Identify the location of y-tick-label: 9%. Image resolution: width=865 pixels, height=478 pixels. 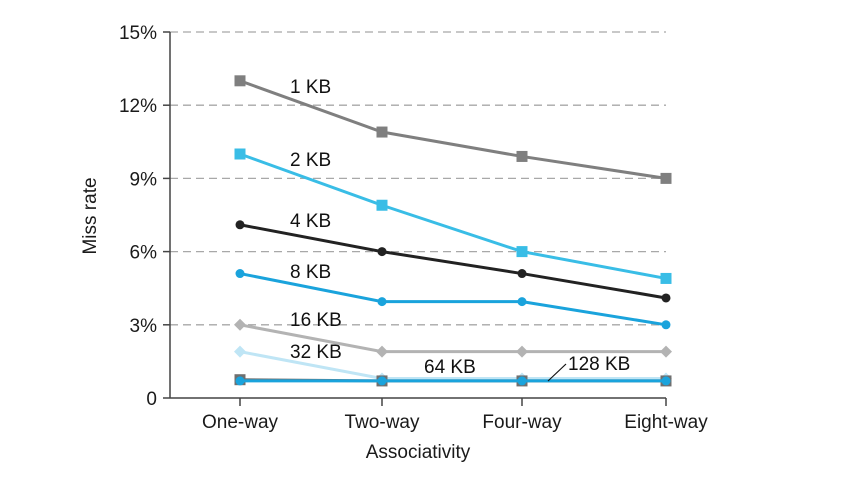
(144, 179).